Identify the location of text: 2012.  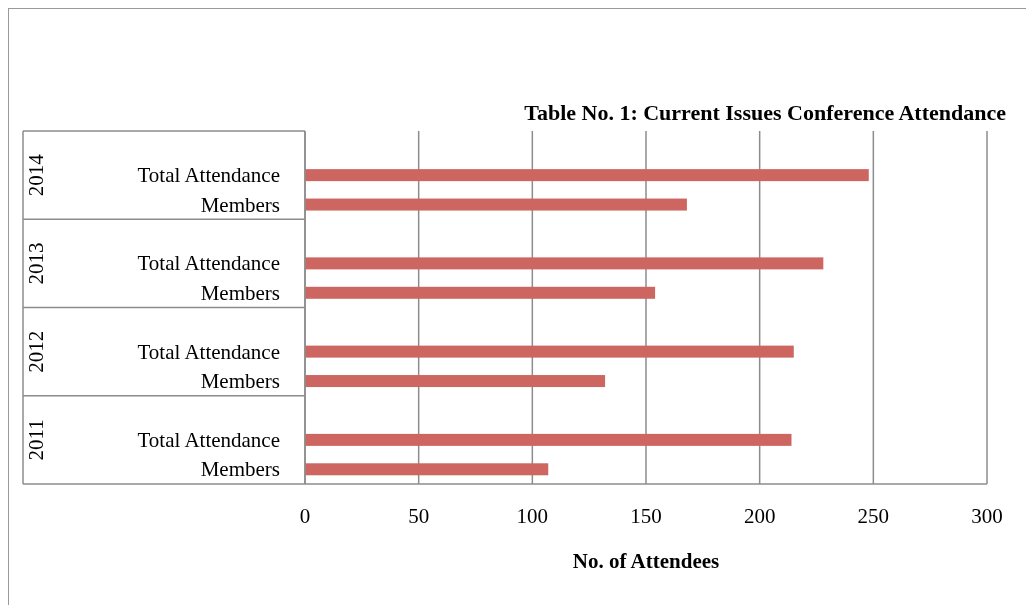
(36, 351).